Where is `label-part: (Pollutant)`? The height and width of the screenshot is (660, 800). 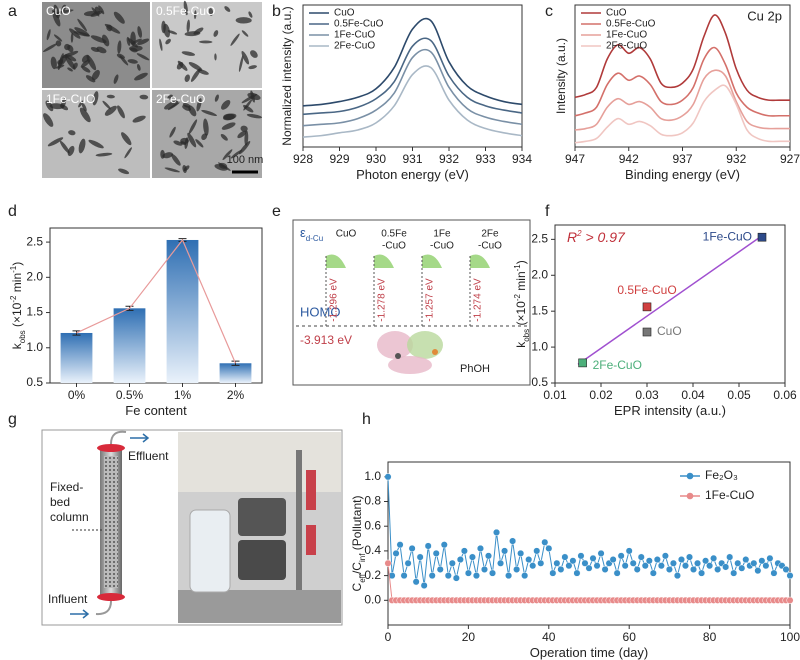
label-part: (Pollutant) is located at coordinates (357, 525).